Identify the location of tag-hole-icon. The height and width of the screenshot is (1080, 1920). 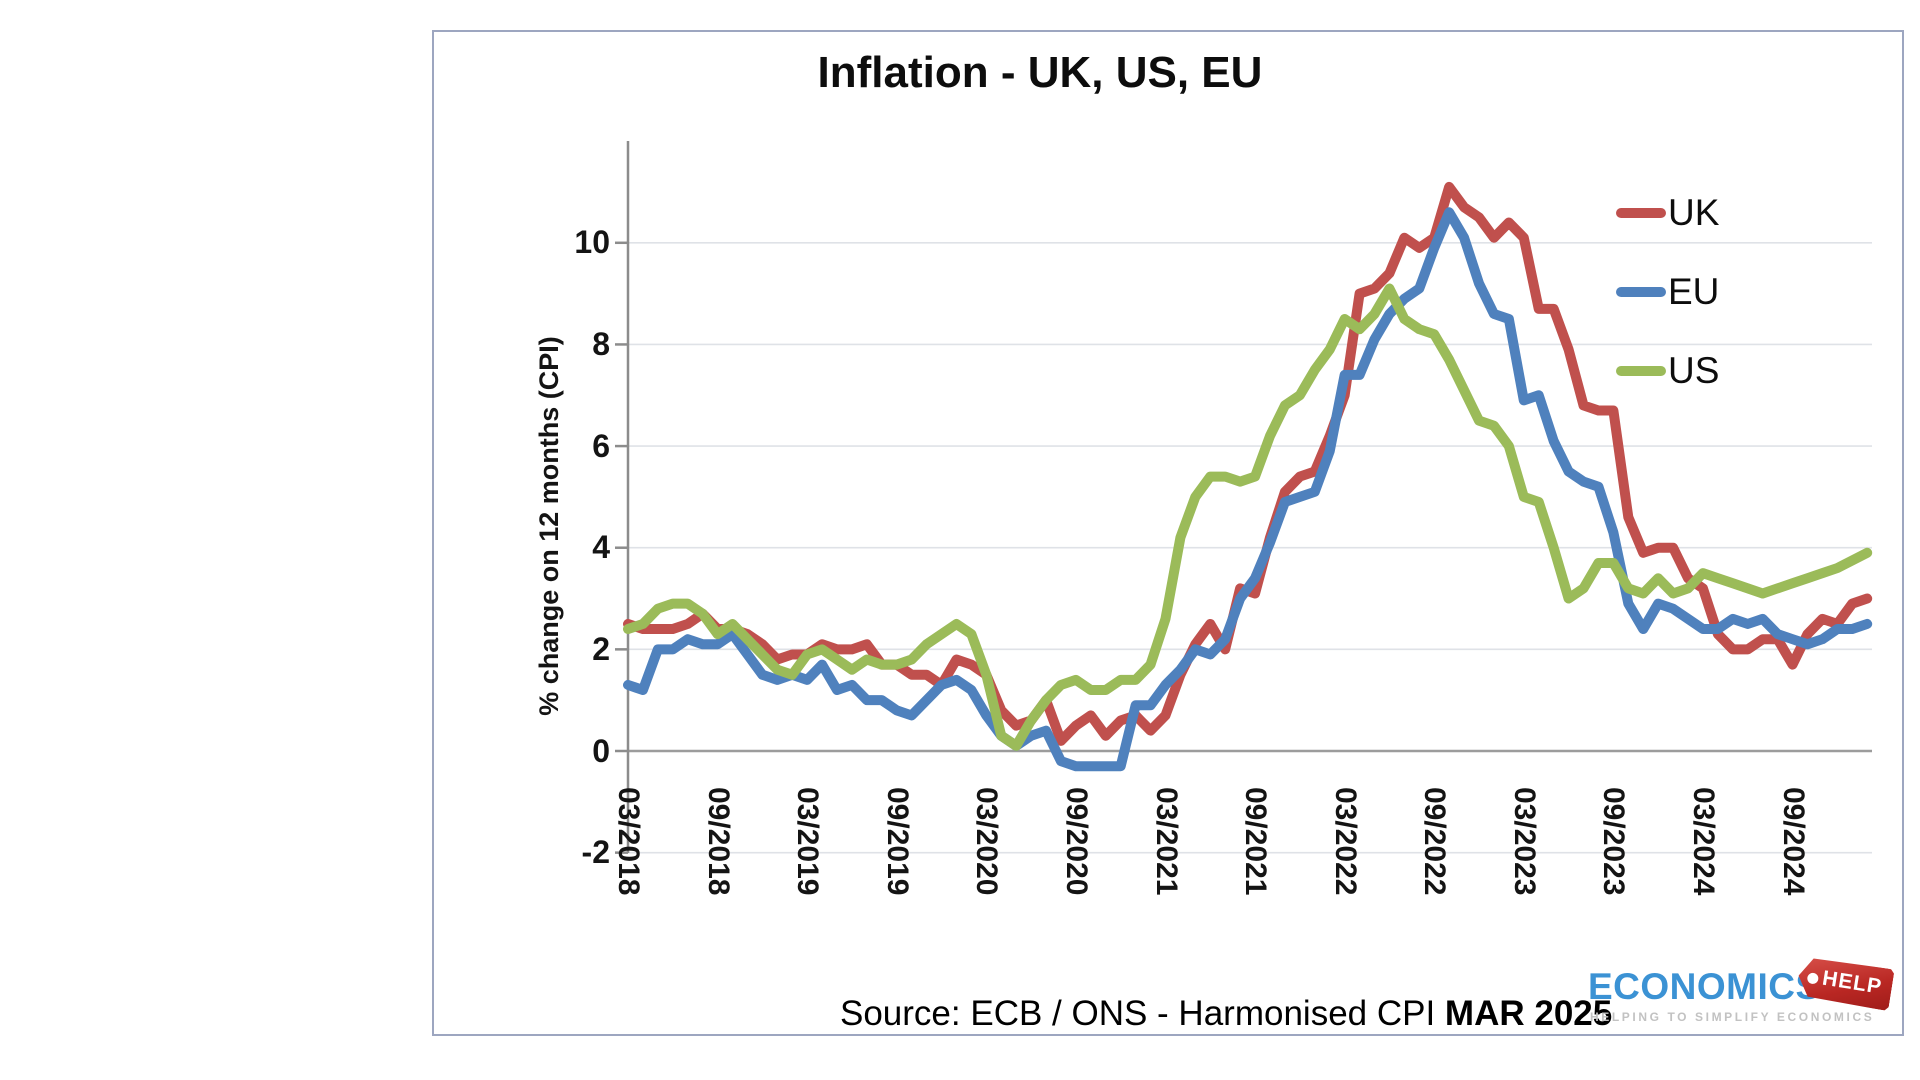
(1813, 978).